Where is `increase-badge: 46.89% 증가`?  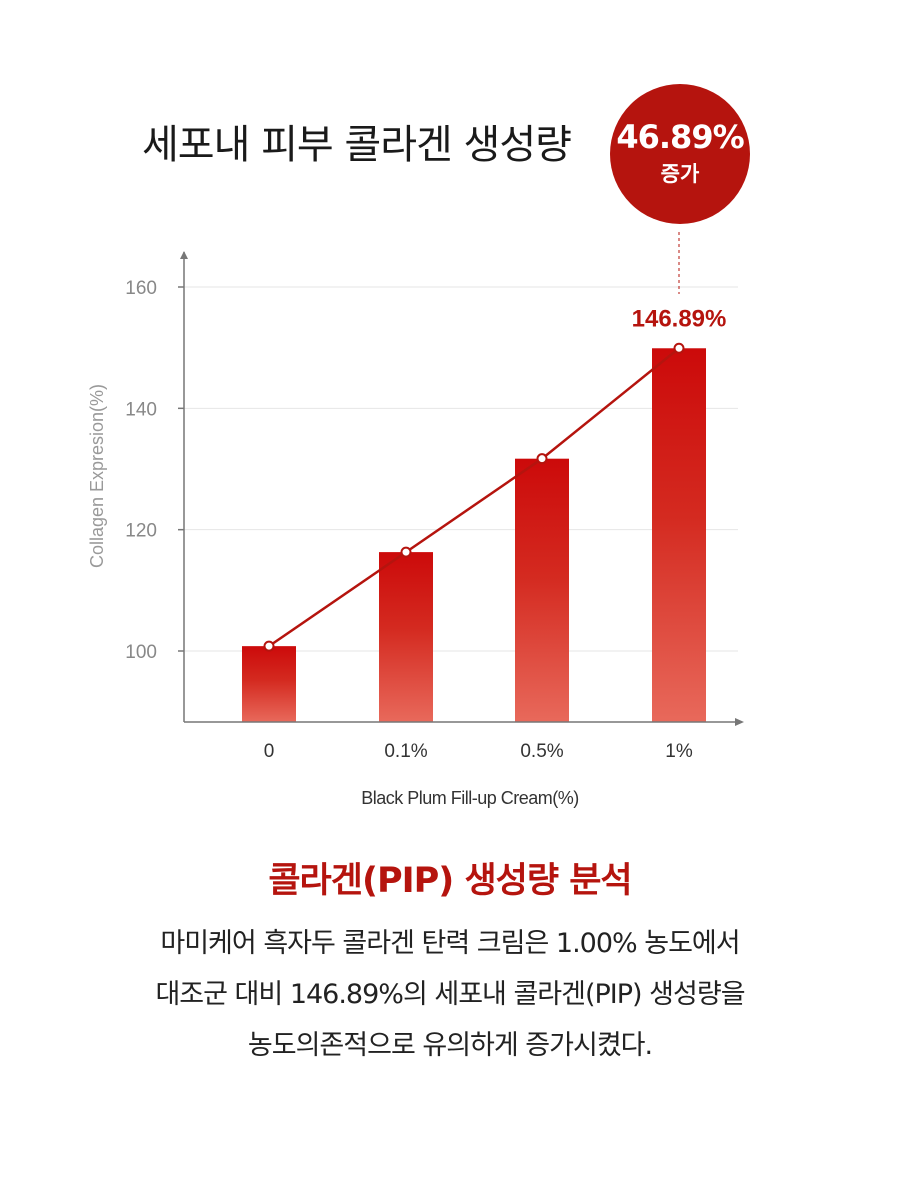
increase-badge: 46.89% 증가 is located at coordinates (680, 154).